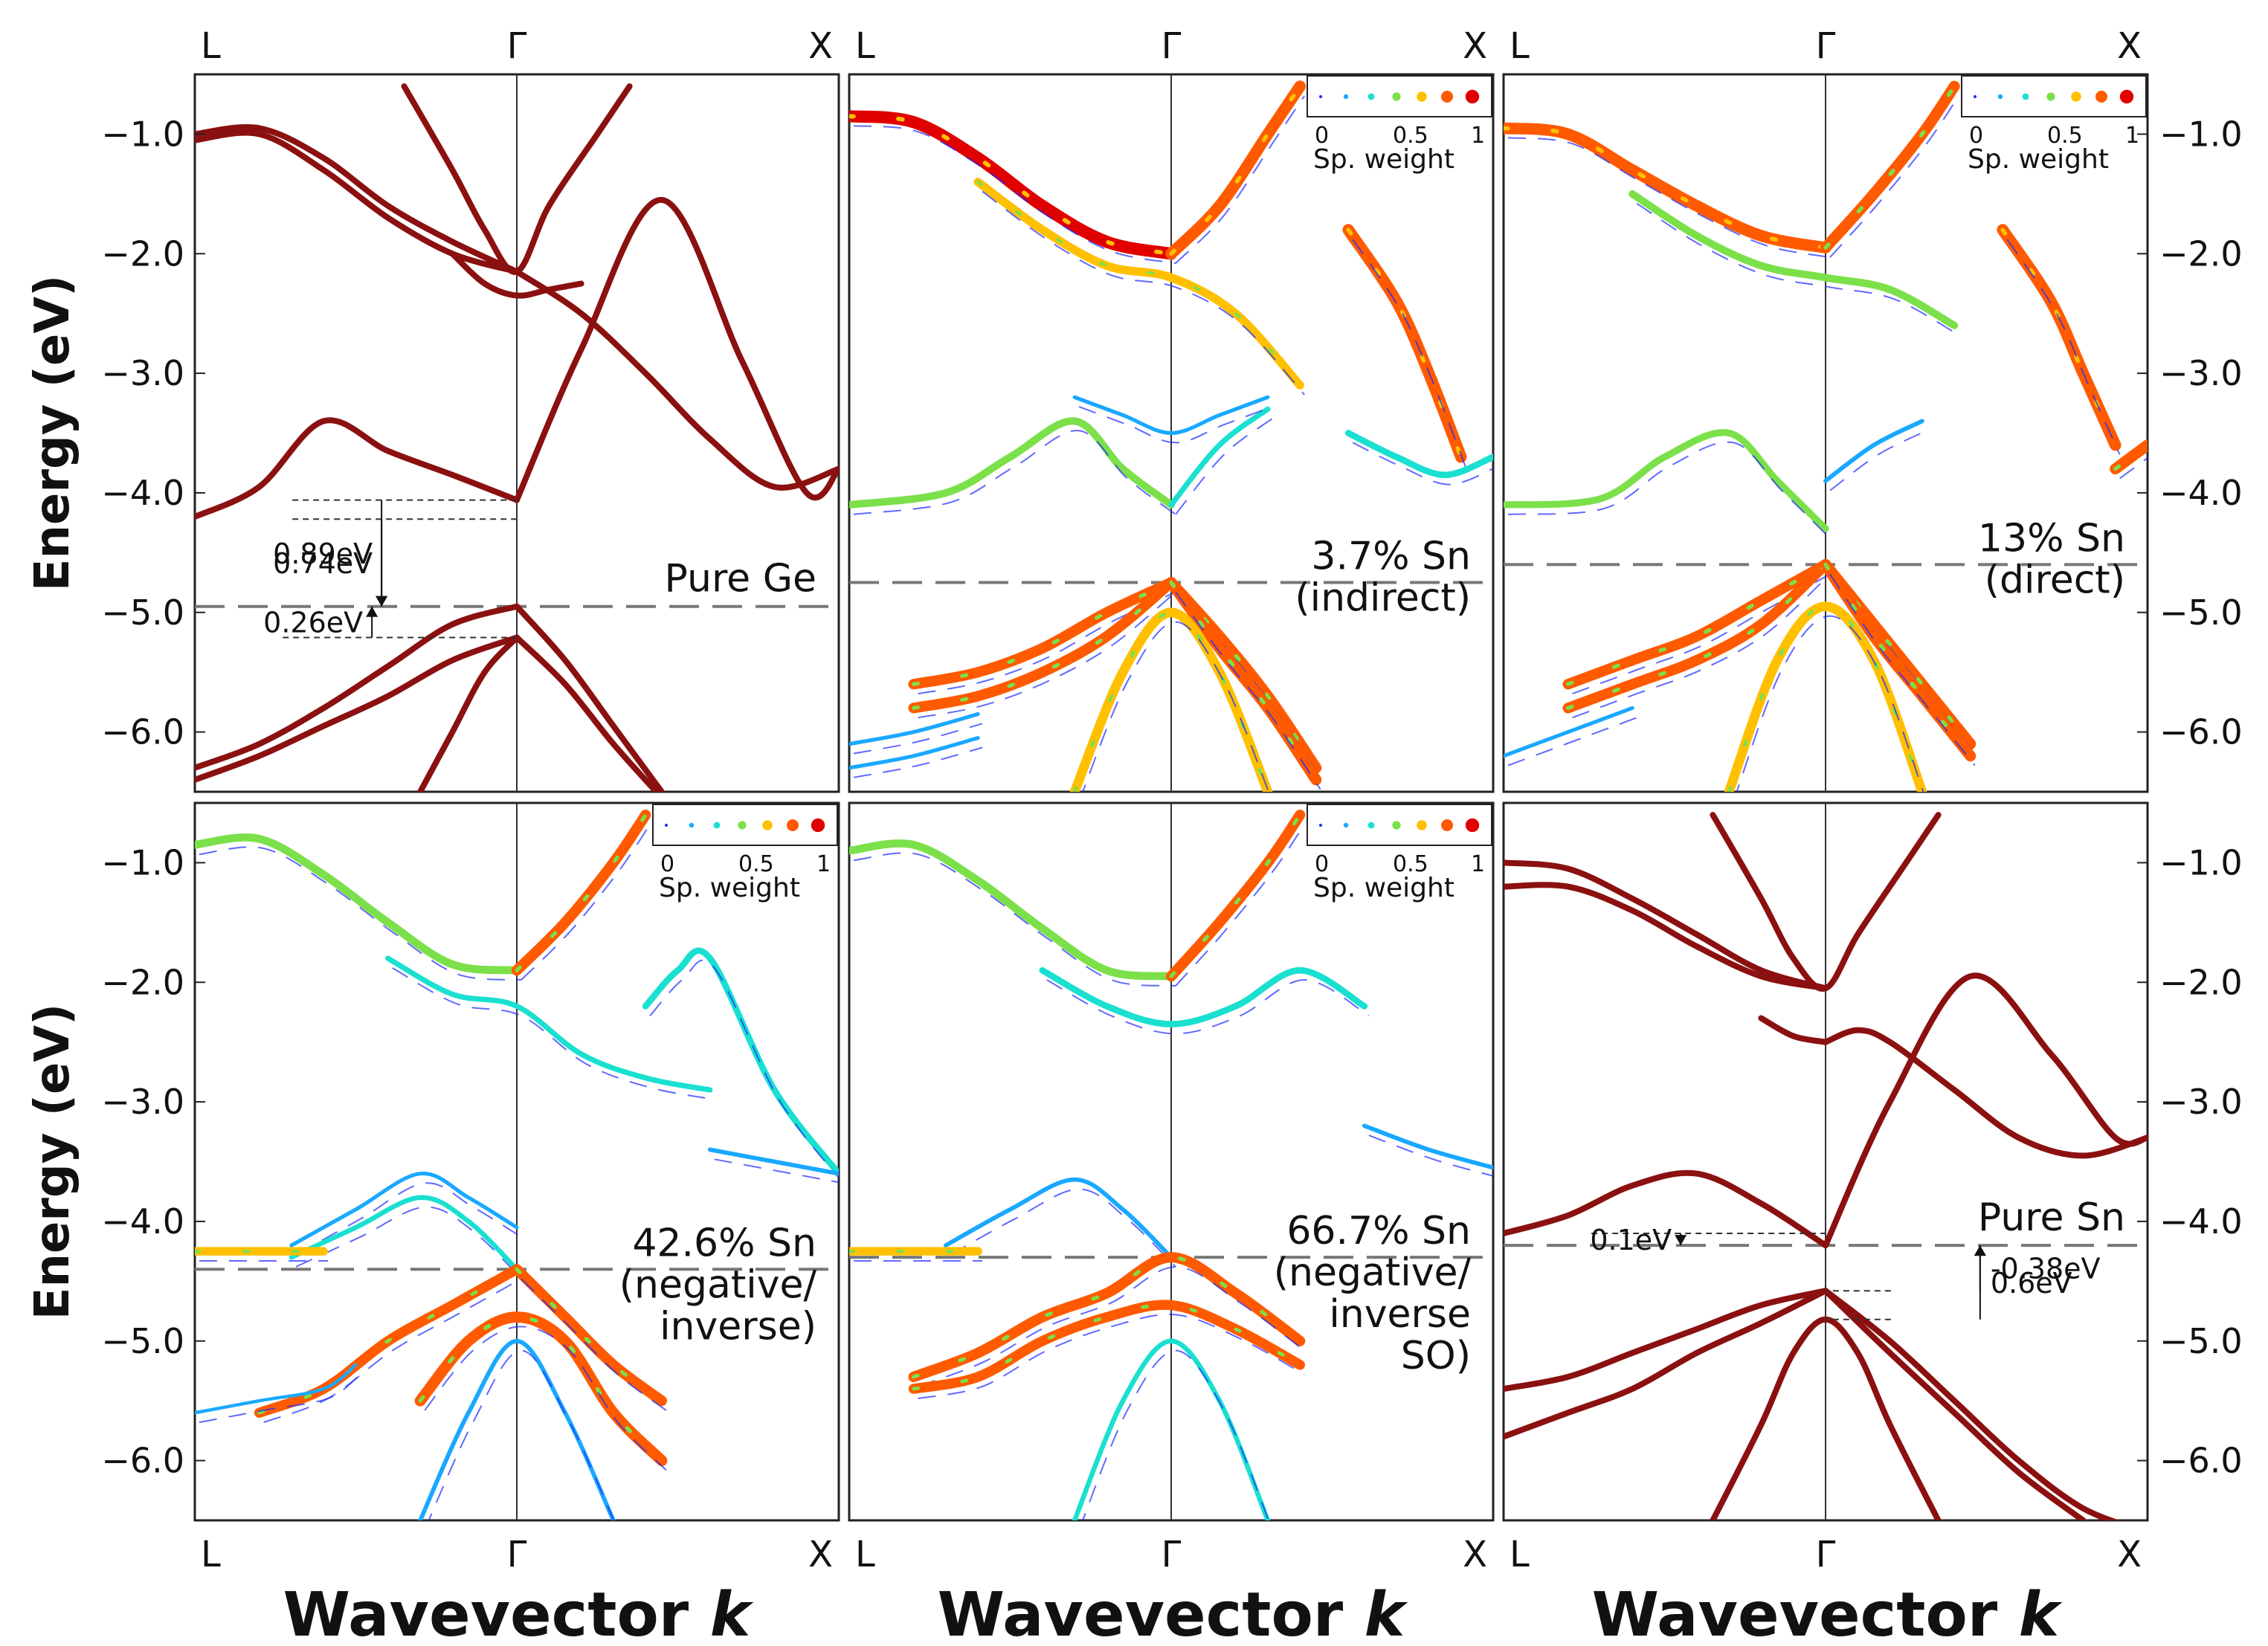 The width and height of the screenshot is (2268, 1646). What do you see at coordinates (323, 554) in the screenshot?
I see `gap-annotation-label: 0.89eV` at bounding box center [323, 554].